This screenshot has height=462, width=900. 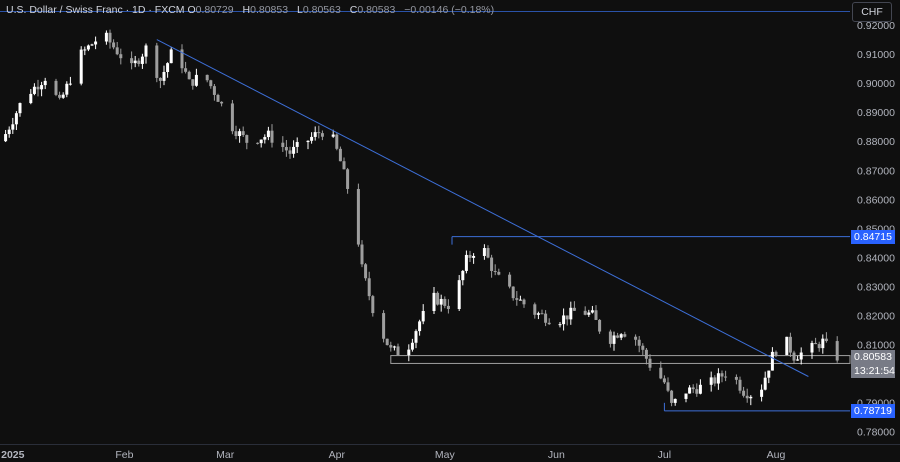 I want to click on high-label: H, so click(x=246, y=10).